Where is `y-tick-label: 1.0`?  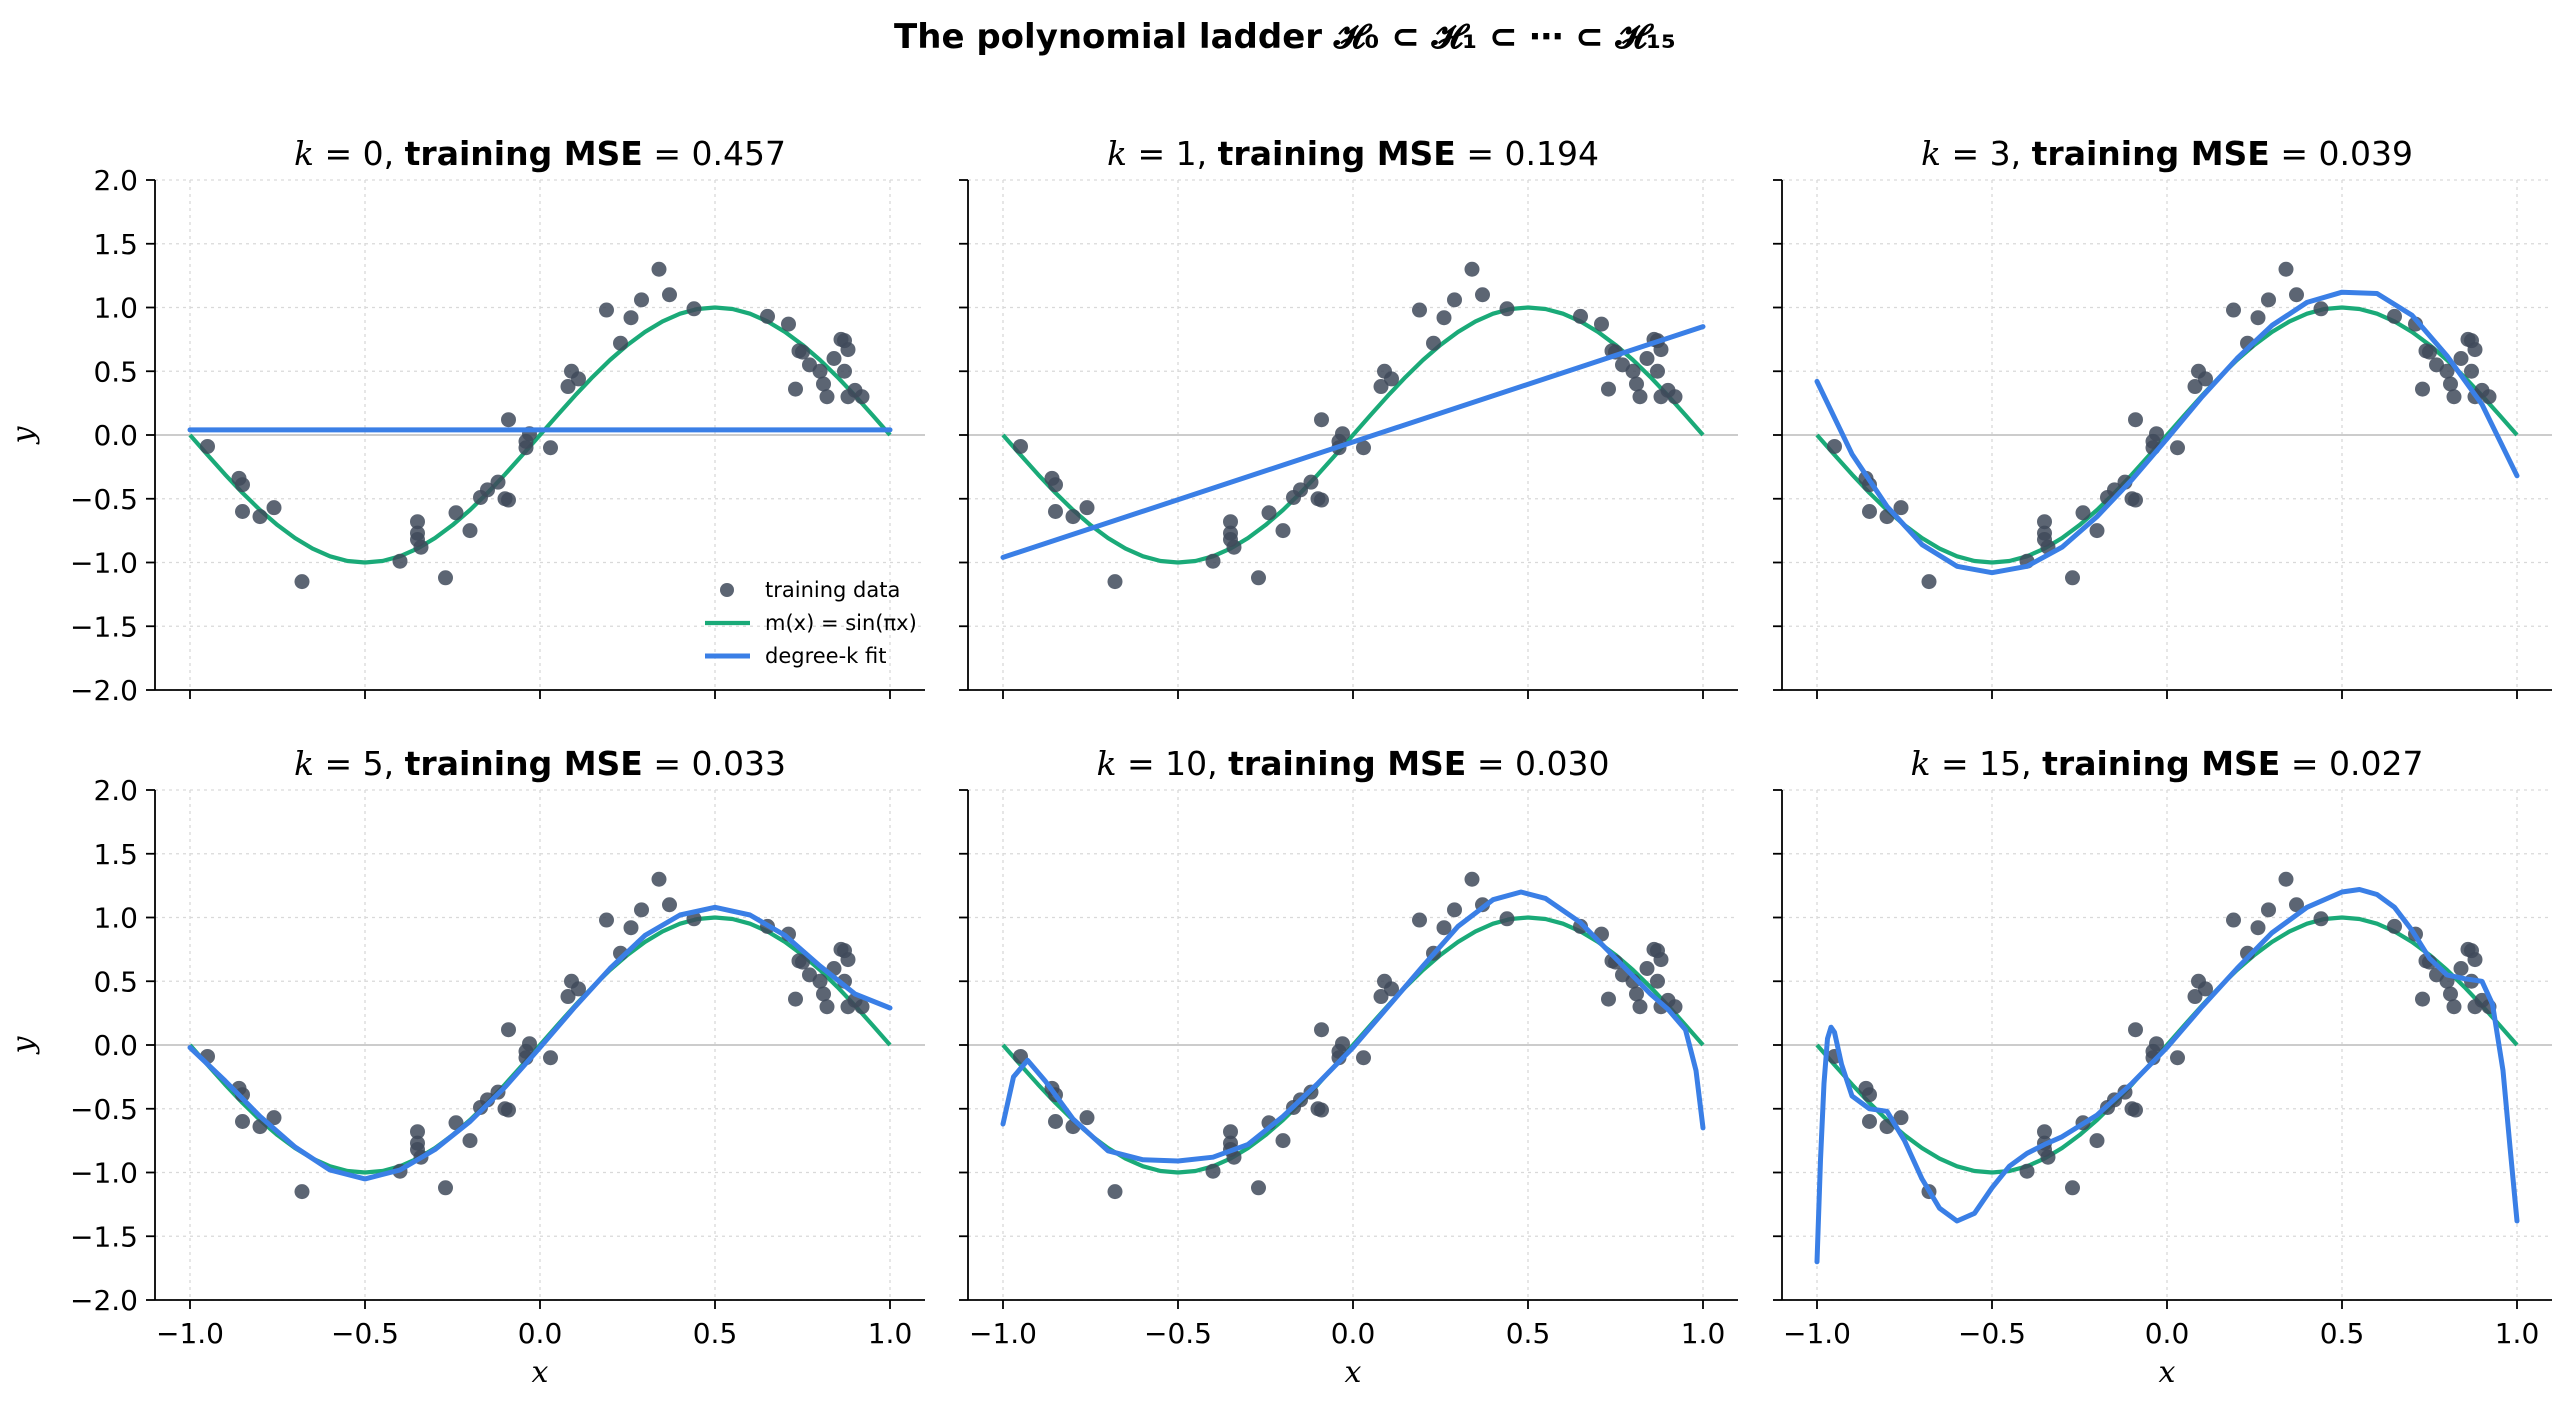 y-tick-label: 1.0 is located at coordinates (115, 918).